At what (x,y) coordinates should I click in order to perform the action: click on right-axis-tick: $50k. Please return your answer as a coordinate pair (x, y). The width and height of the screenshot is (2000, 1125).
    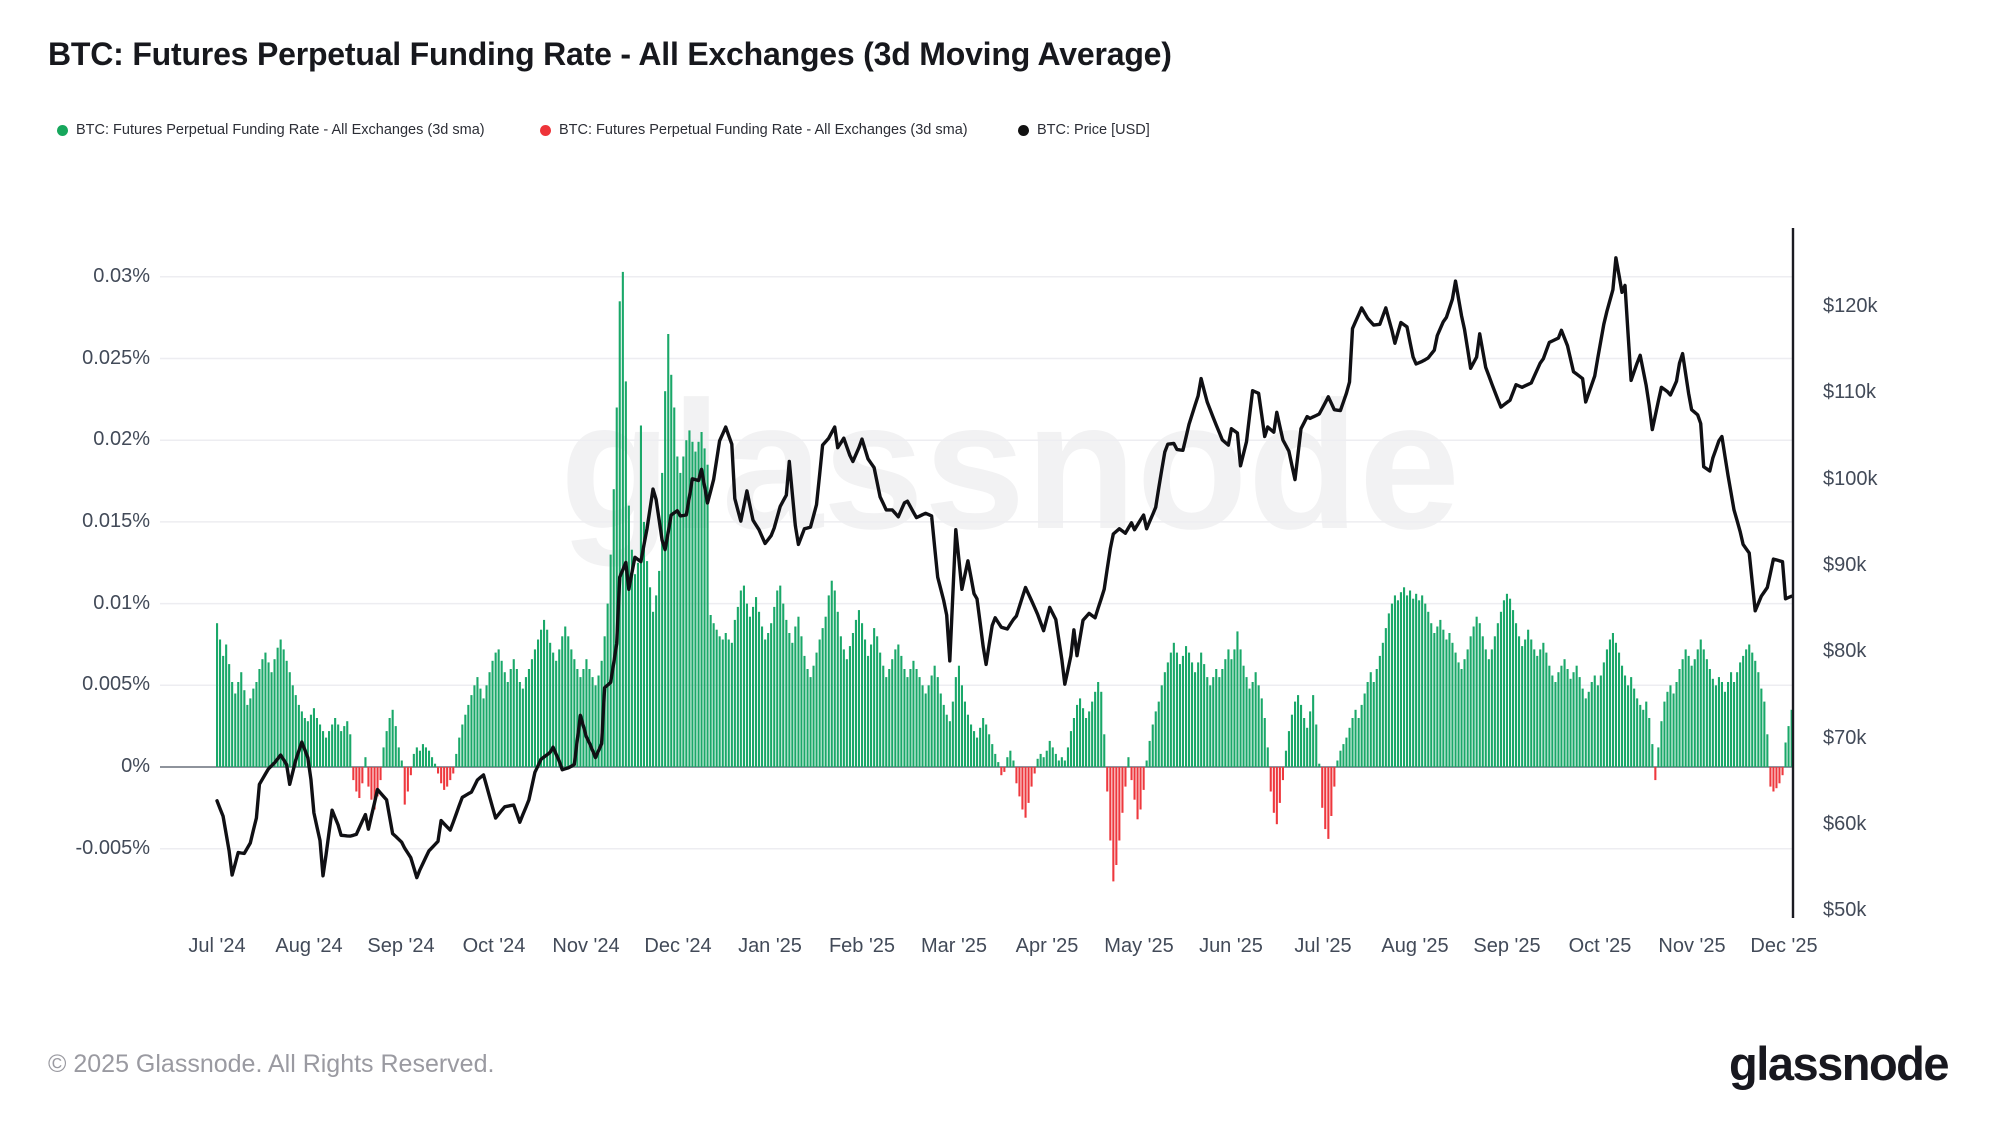
    Looking at the image, I should click on (1845, 910).